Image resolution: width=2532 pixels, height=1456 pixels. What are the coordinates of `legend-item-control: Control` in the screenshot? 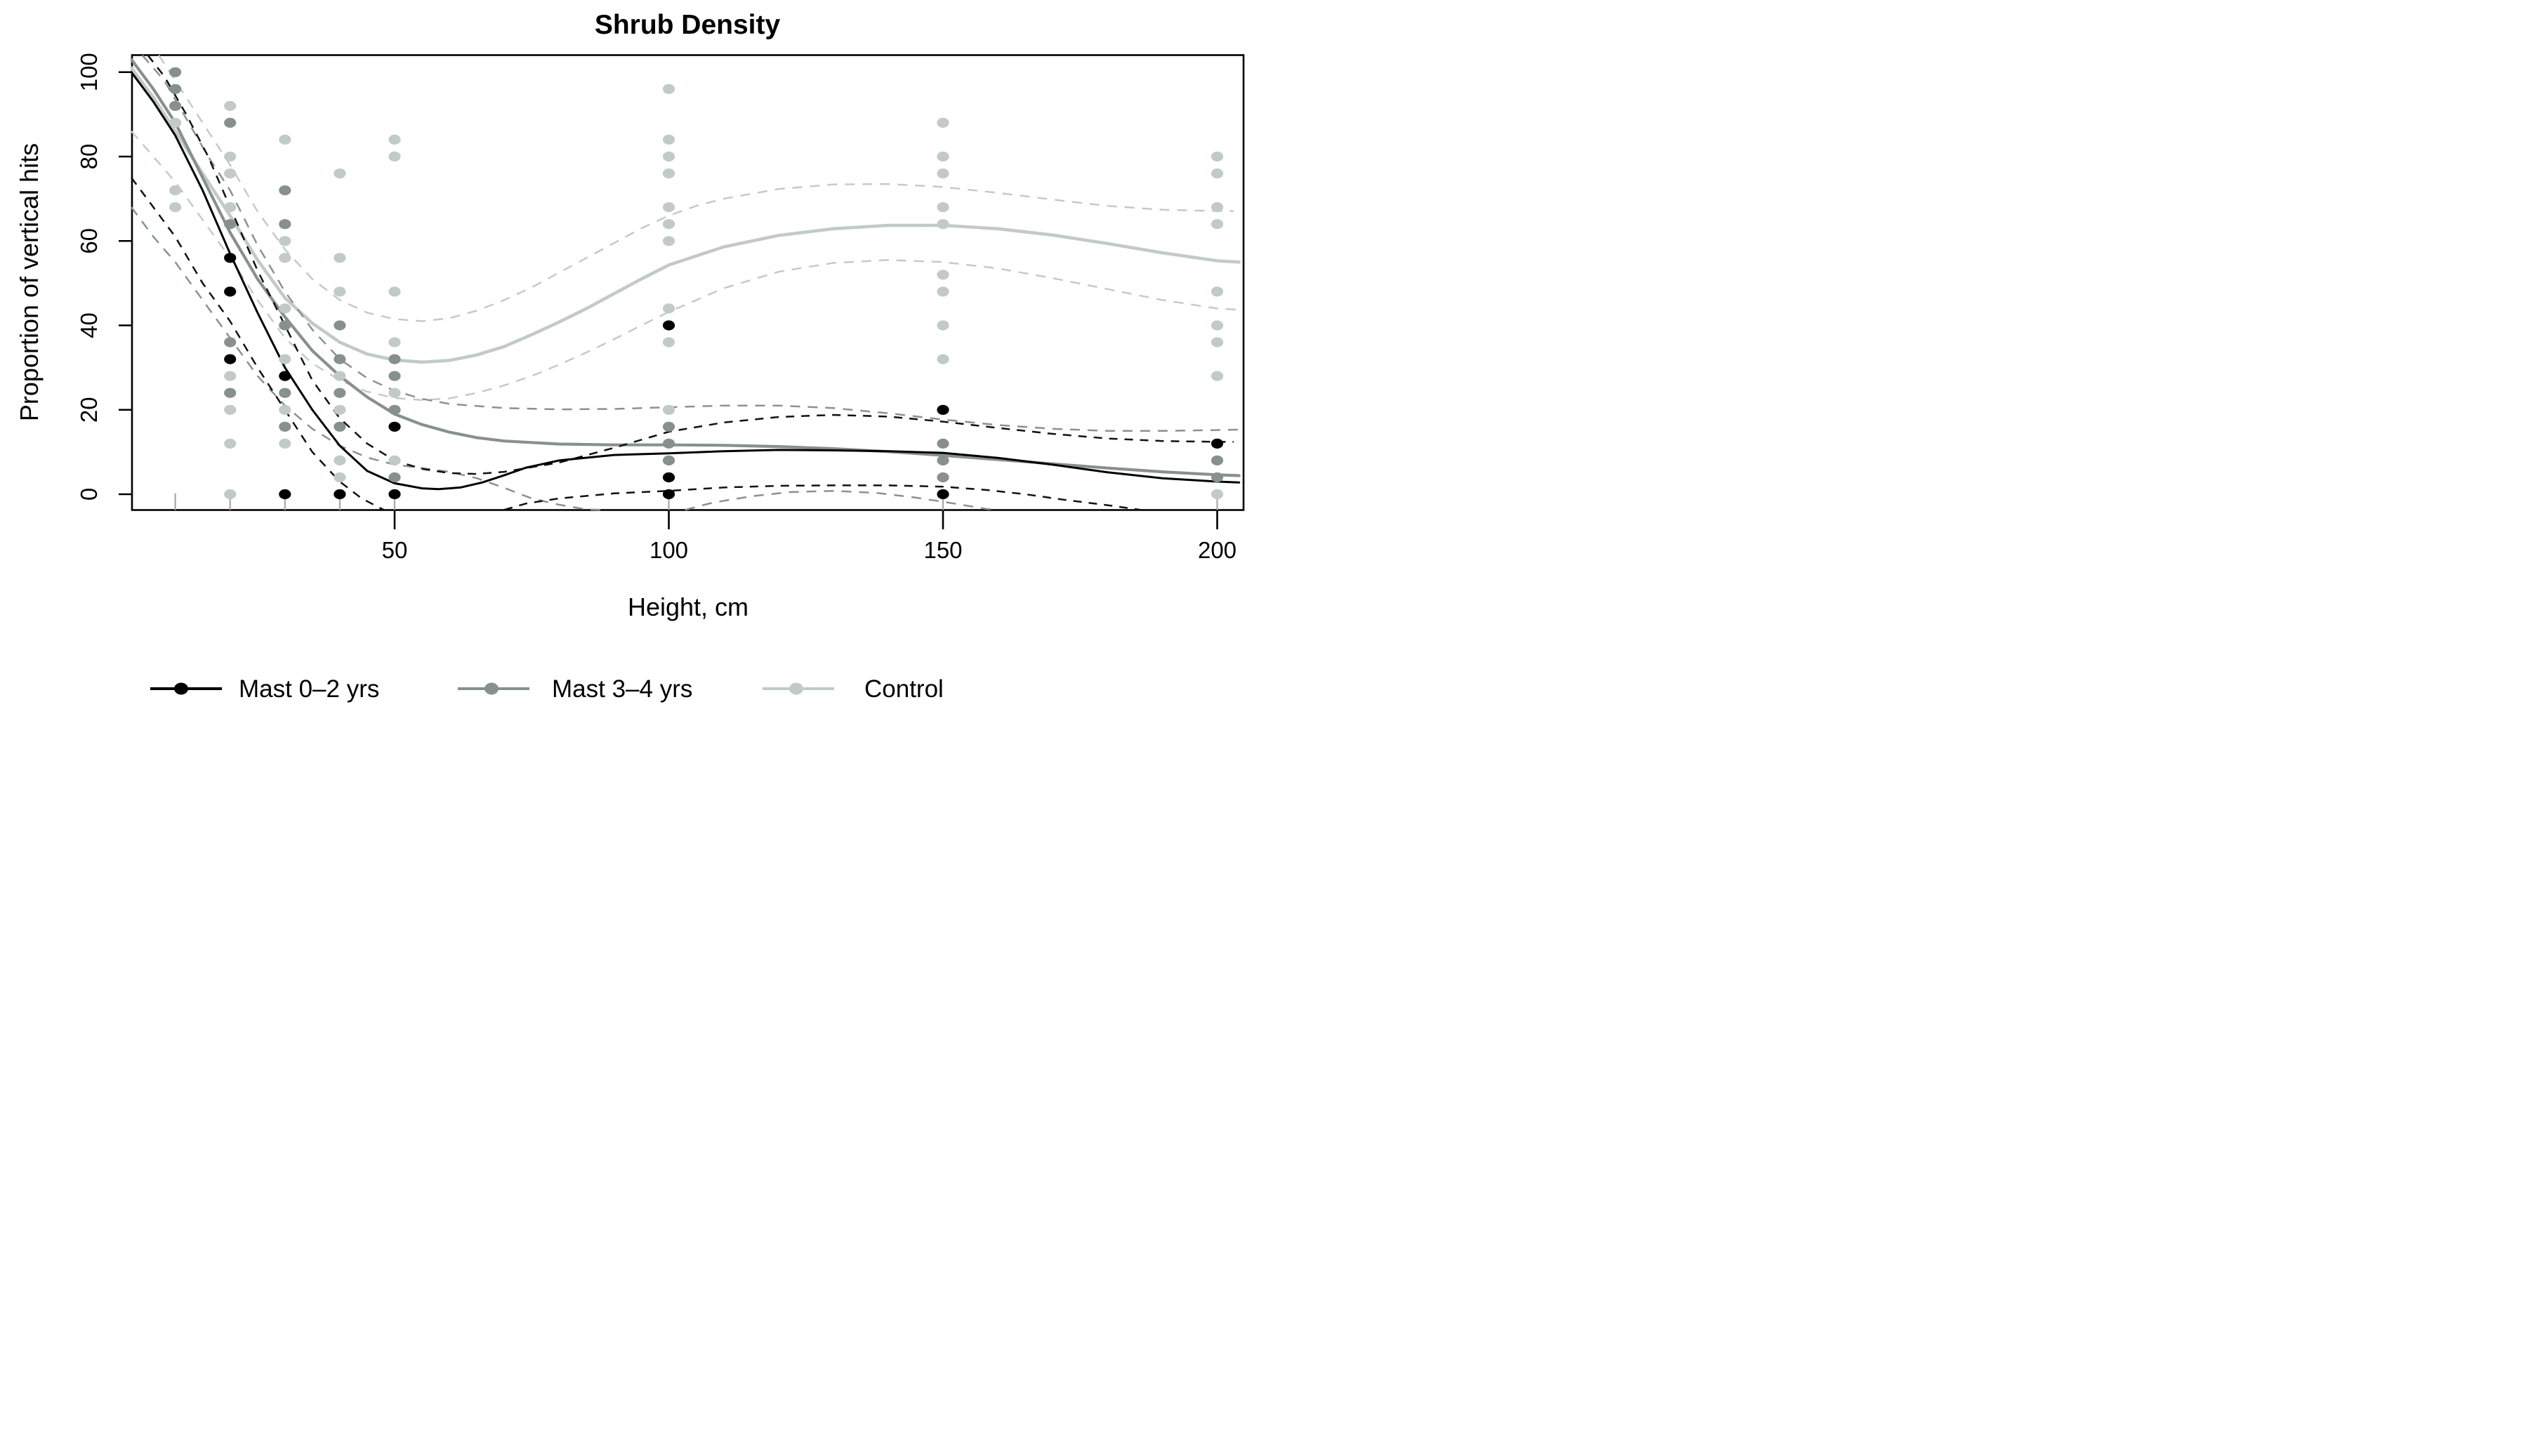 It's located at (854, 689).